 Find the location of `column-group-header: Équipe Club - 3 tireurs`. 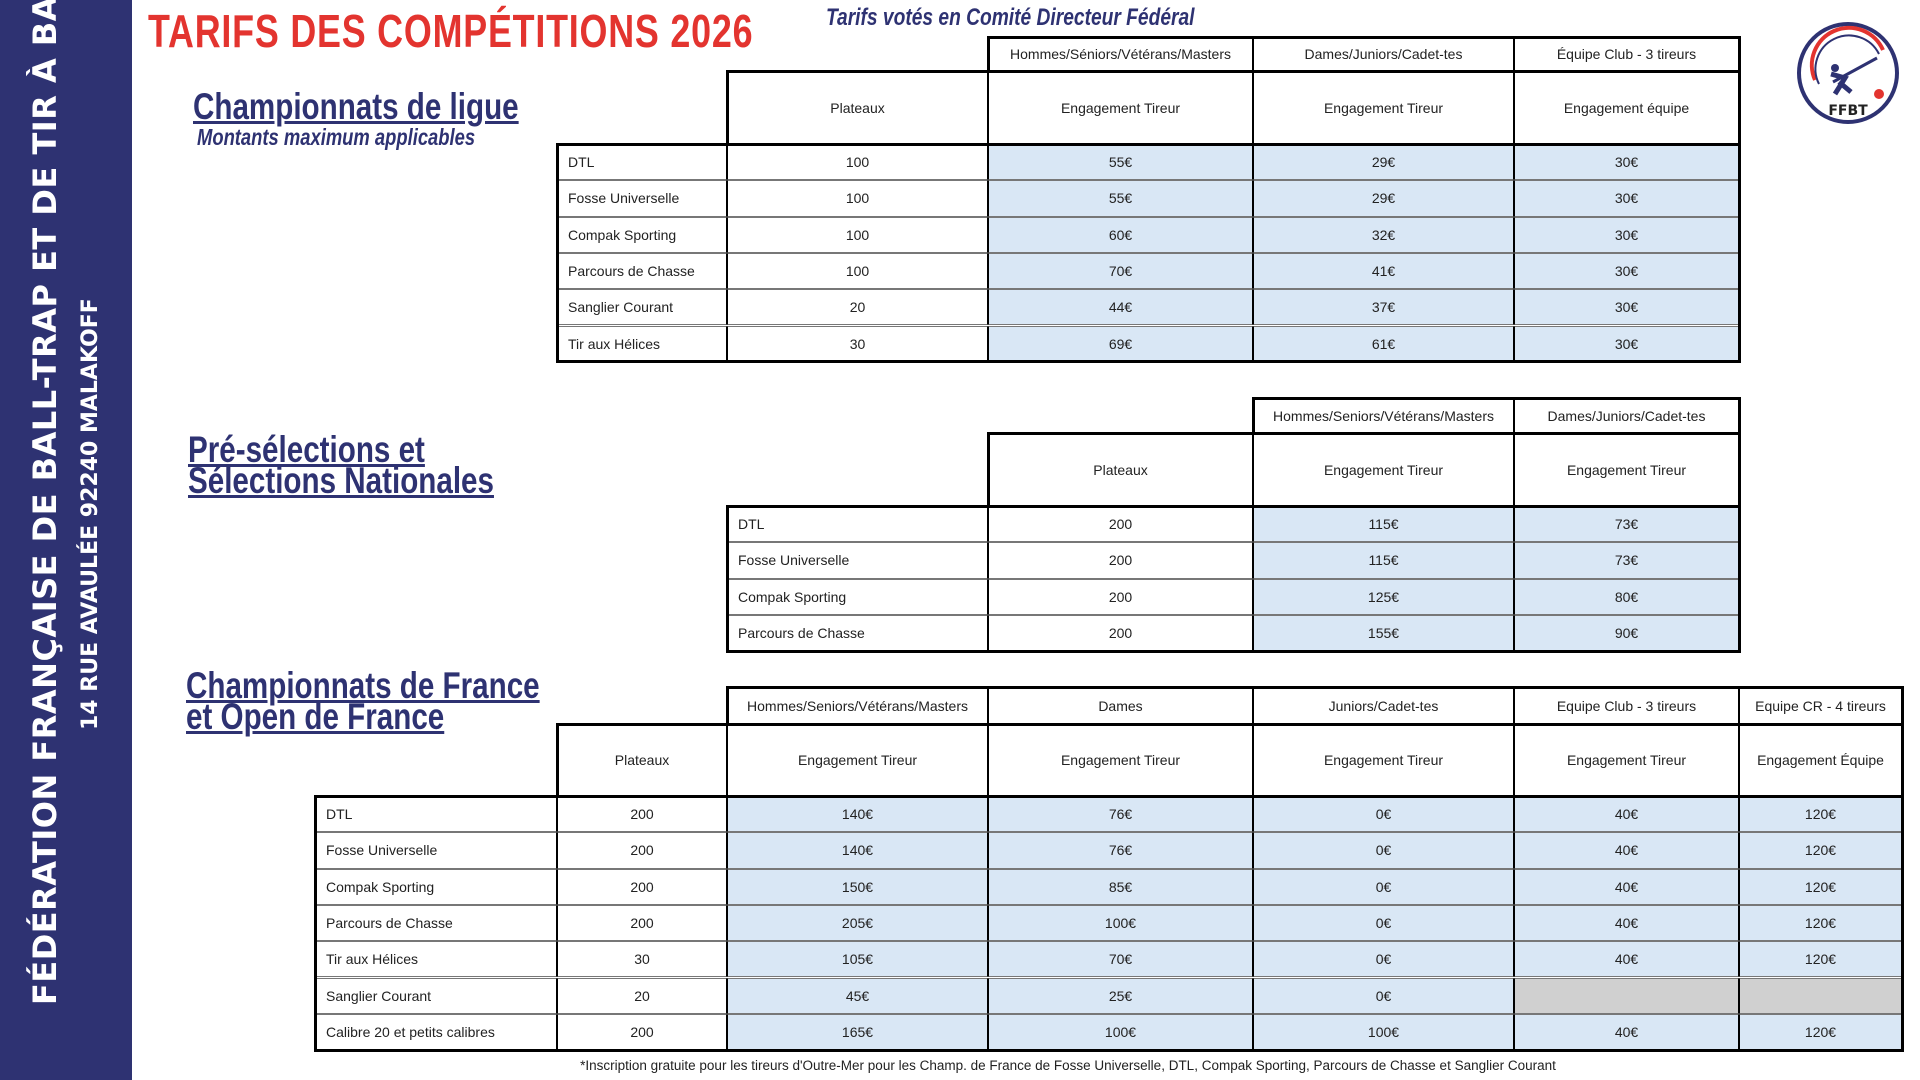

column-group-header: Équipe Club - 3 tireurs is located at coordinates (1626, 54).